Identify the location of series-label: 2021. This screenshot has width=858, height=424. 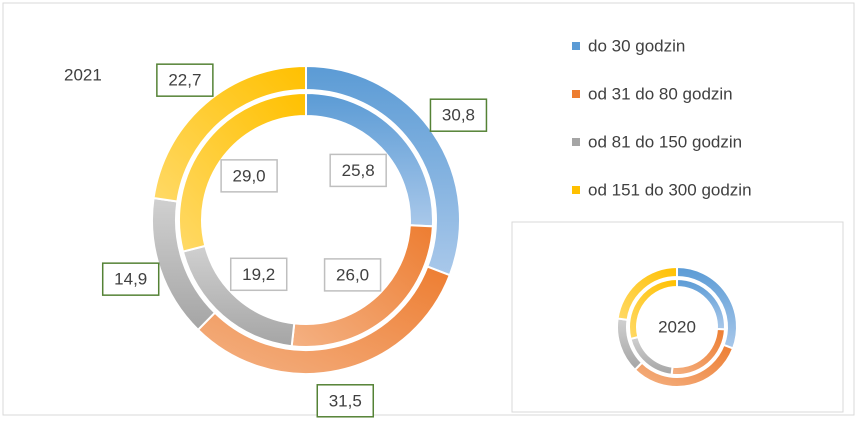
(83, 74).